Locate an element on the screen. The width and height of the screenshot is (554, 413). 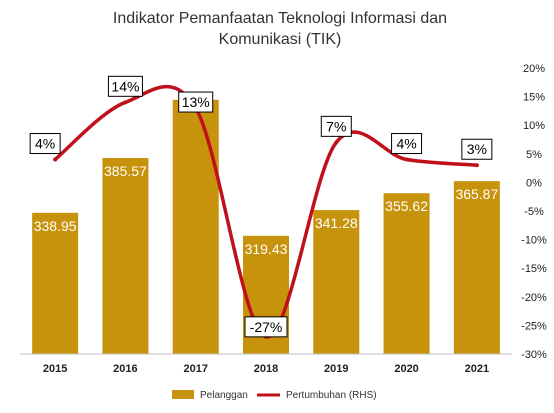
pct-label-2019: 7% is located at coordinates (336, 126).